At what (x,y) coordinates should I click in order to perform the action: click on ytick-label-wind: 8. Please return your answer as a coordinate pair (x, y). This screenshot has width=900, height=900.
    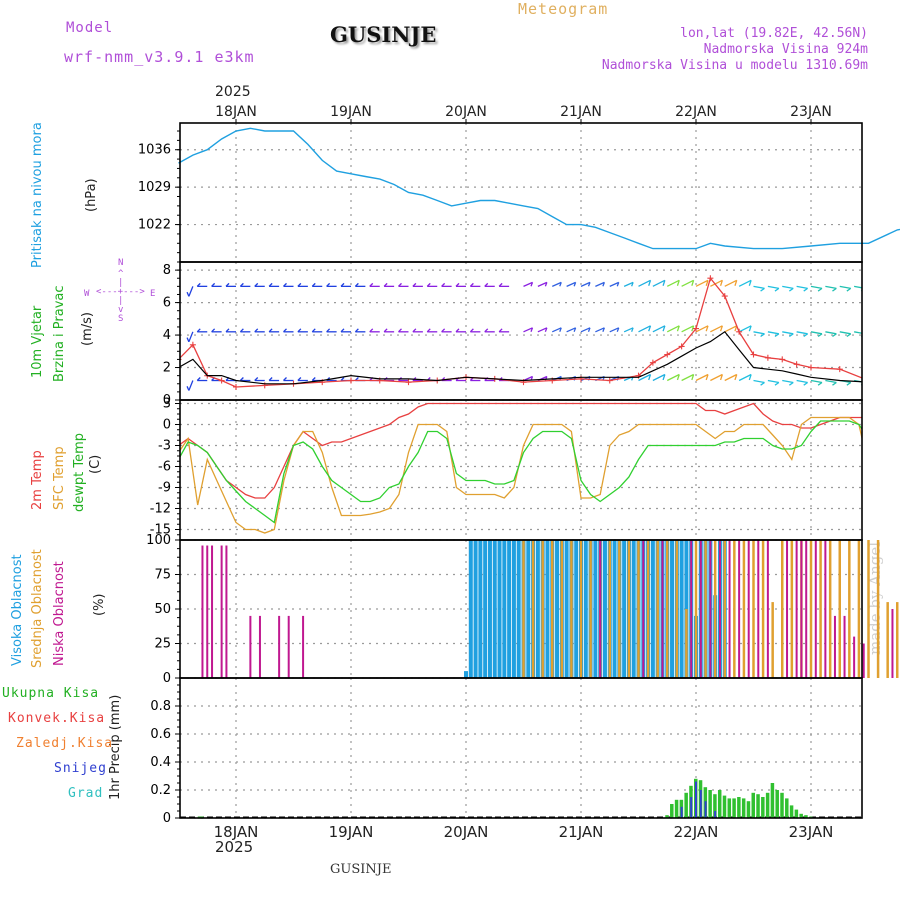
    Looking at the image, I should click on (167, 270).